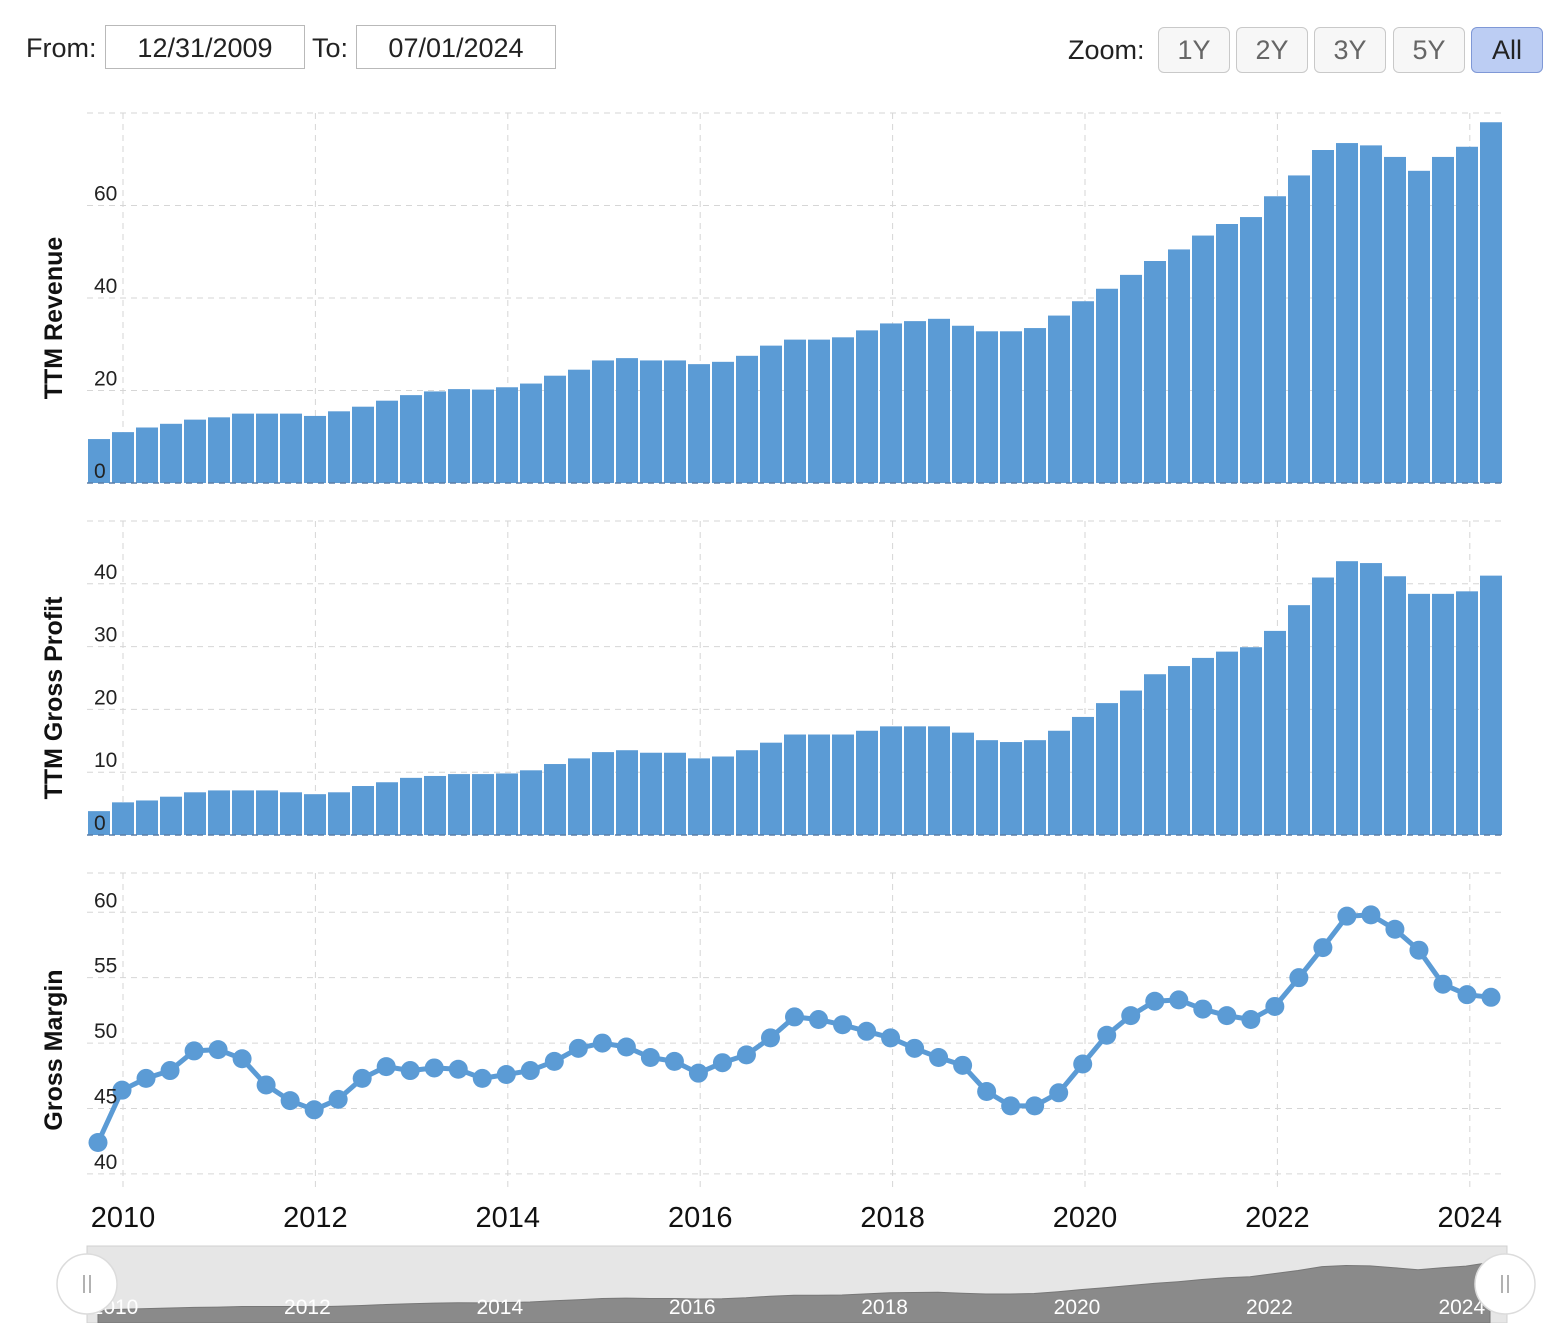 The image size is (1551, 1323). What do you see at coordinates (205, 47) in the screenshot?
I see `from-date-input: 12/31/2009` at bounding box center [205, 47].